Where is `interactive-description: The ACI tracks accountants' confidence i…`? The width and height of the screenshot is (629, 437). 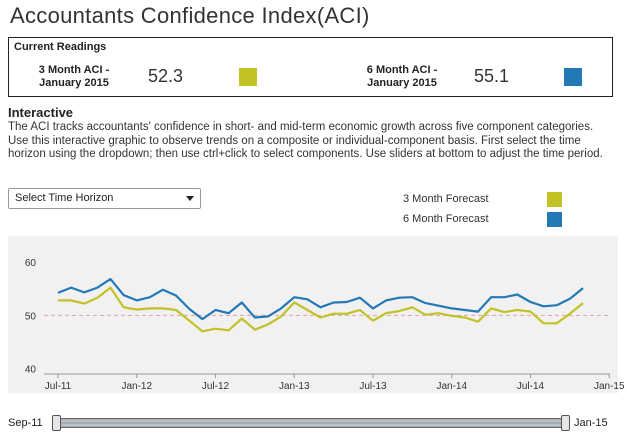
interactive-description: The ACI tracks accountants' confidence i… is located at coordinates (305, 141).